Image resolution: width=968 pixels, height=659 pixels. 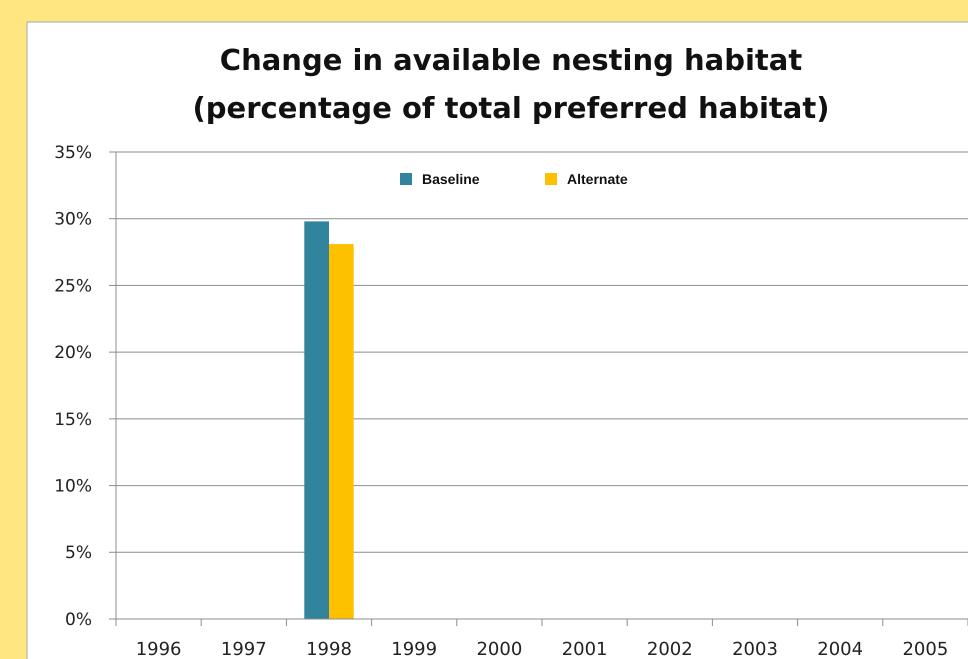 I want to click on y-tick-label: 5%, so click(x=78, y=553).